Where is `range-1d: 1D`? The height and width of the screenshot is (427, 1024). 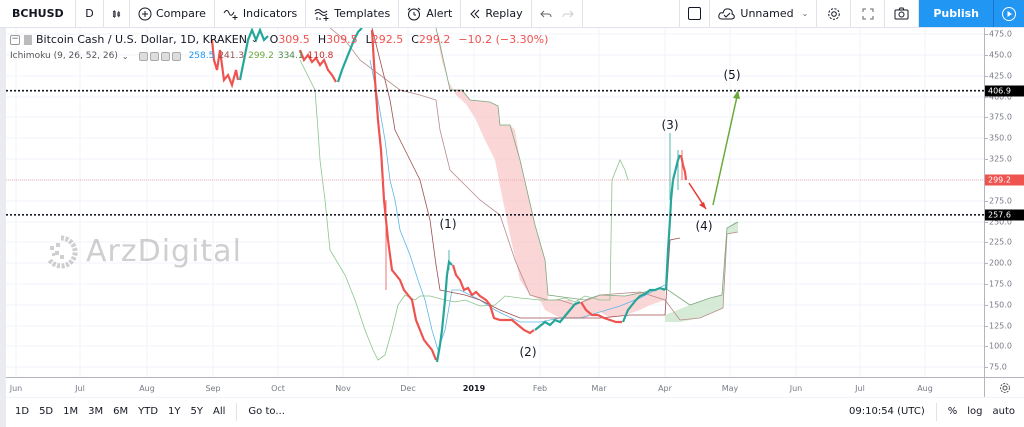 range-1d: 1D is located at coordinates (22, 411).